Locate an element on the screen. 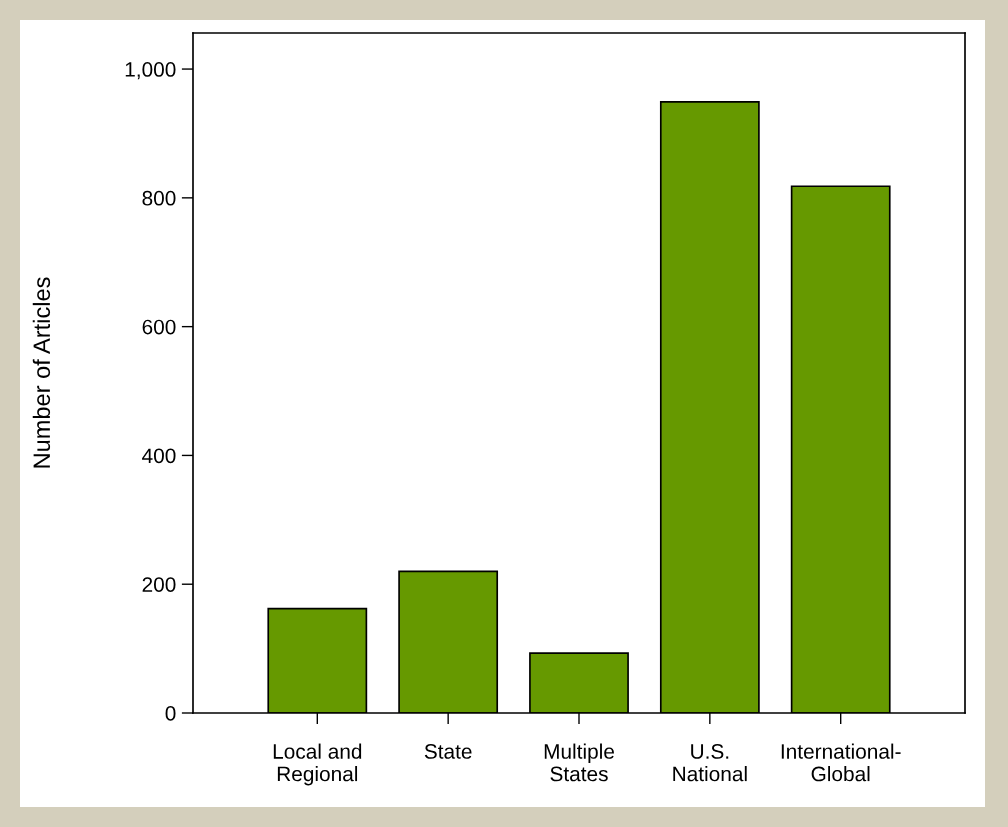  x-tick-label: State is located at coordinates (448, 751).